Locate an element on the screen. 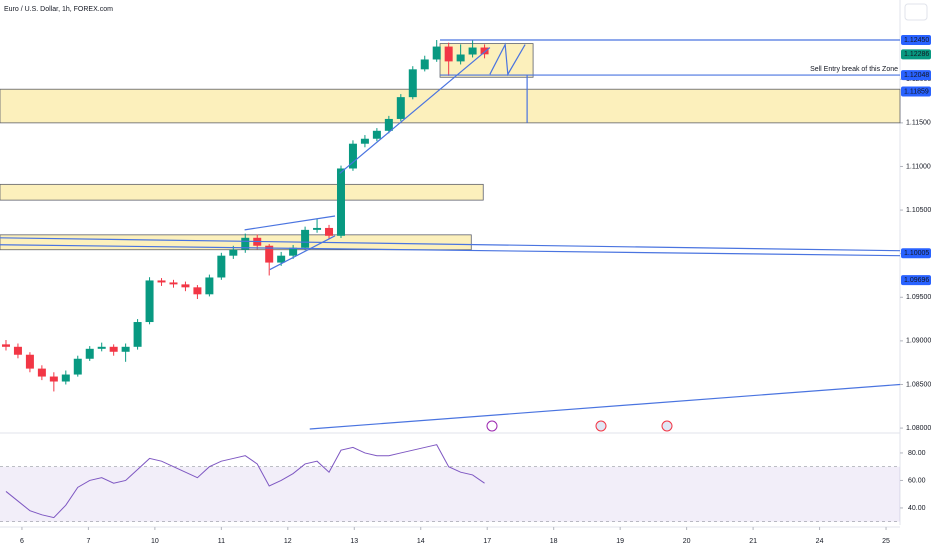  x-tick-label: 10 is located at coordinates (155, 541).